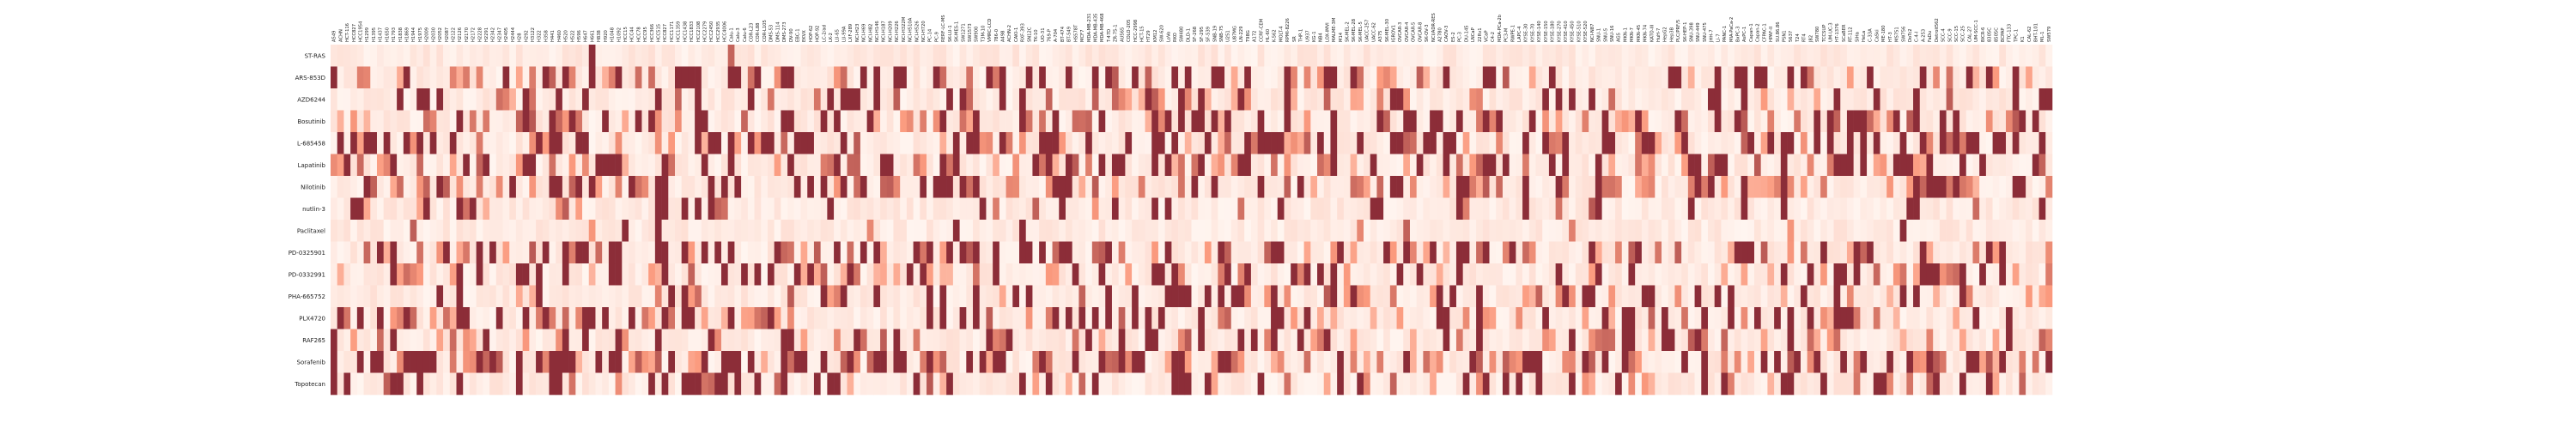 The image size is (2576, 429). What do you see at coordinates (1890, 37) in the screenshot?
I see `column-label: HT-3` at bounding box center [1890, 37].